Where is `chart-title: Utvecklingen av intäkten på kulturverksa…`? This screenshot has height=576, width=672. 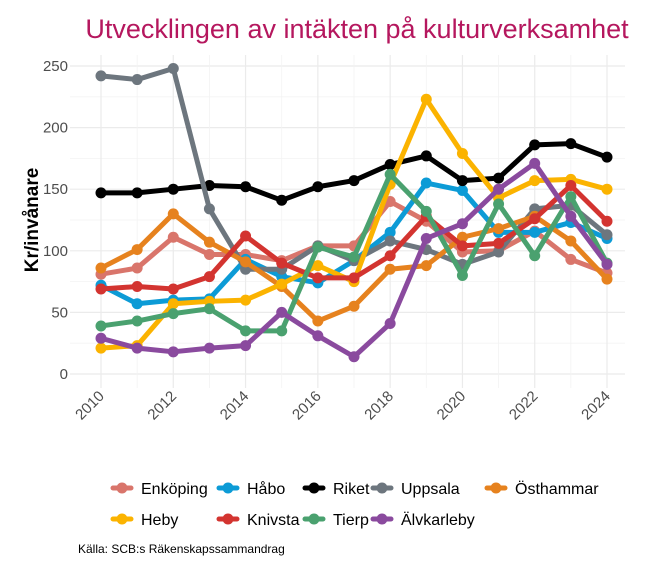
chart-title: Utvecklingen av intäkten på kulturverksa… is located at coordinates (357, 29).